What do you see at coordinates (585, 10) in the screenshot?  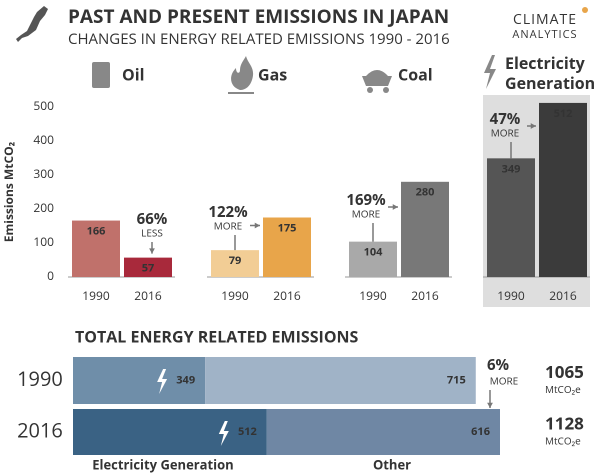 I see `logo-dot` at bounding box center [585, 10].